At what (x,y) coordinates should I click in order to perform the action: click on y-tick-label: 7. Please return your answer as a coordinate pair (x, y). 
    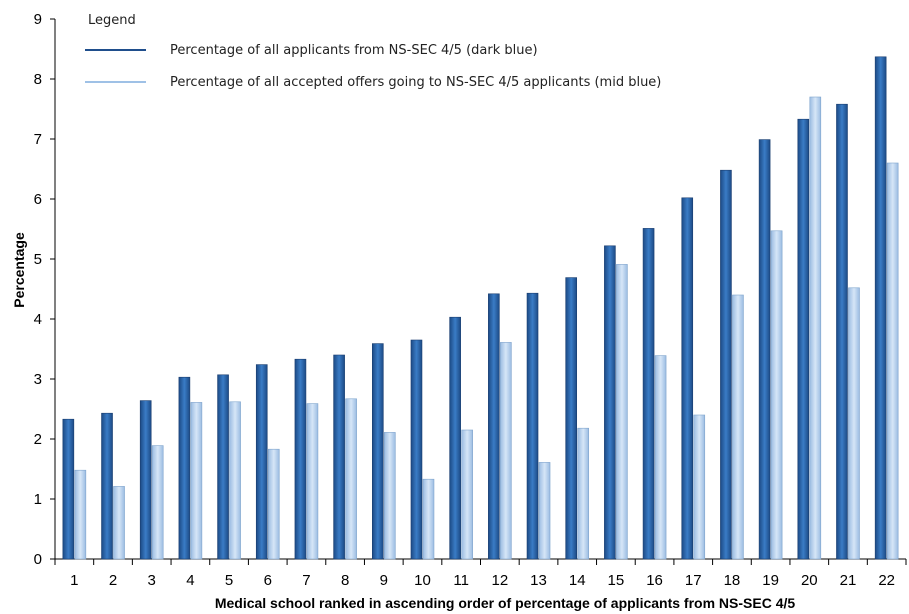
    Looking at the image, I should click on (38, 139).